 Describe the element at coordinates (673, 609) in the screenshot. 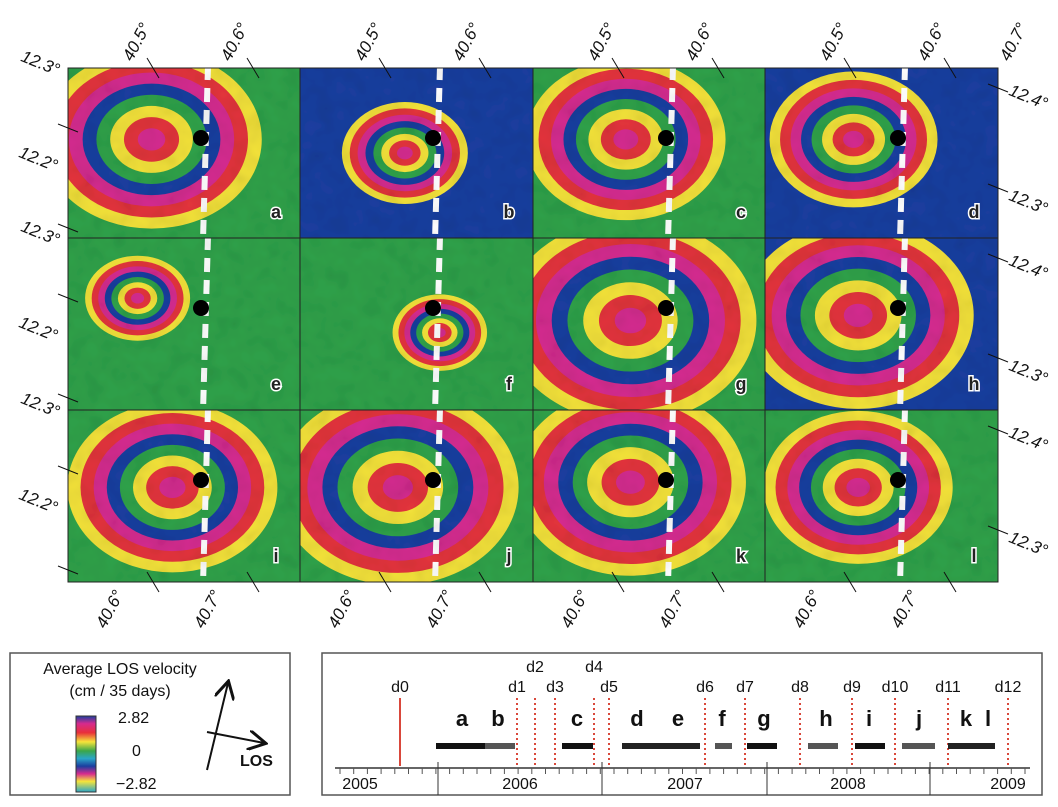

I see `bottom-axis-label: 40.7°` at that location.